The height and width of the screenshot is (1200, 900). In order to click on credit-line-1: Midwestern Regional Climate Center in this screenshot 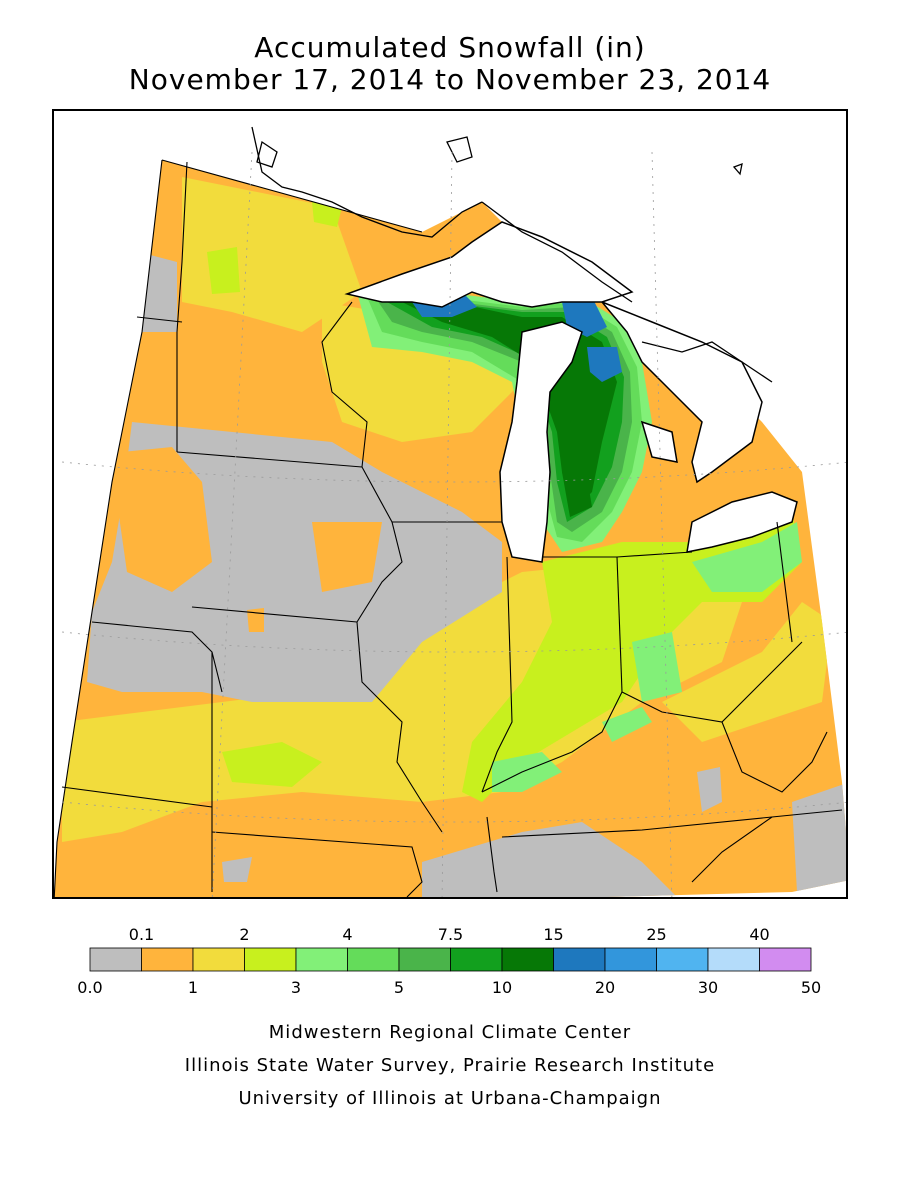, I will do `click(450, 1032)`.